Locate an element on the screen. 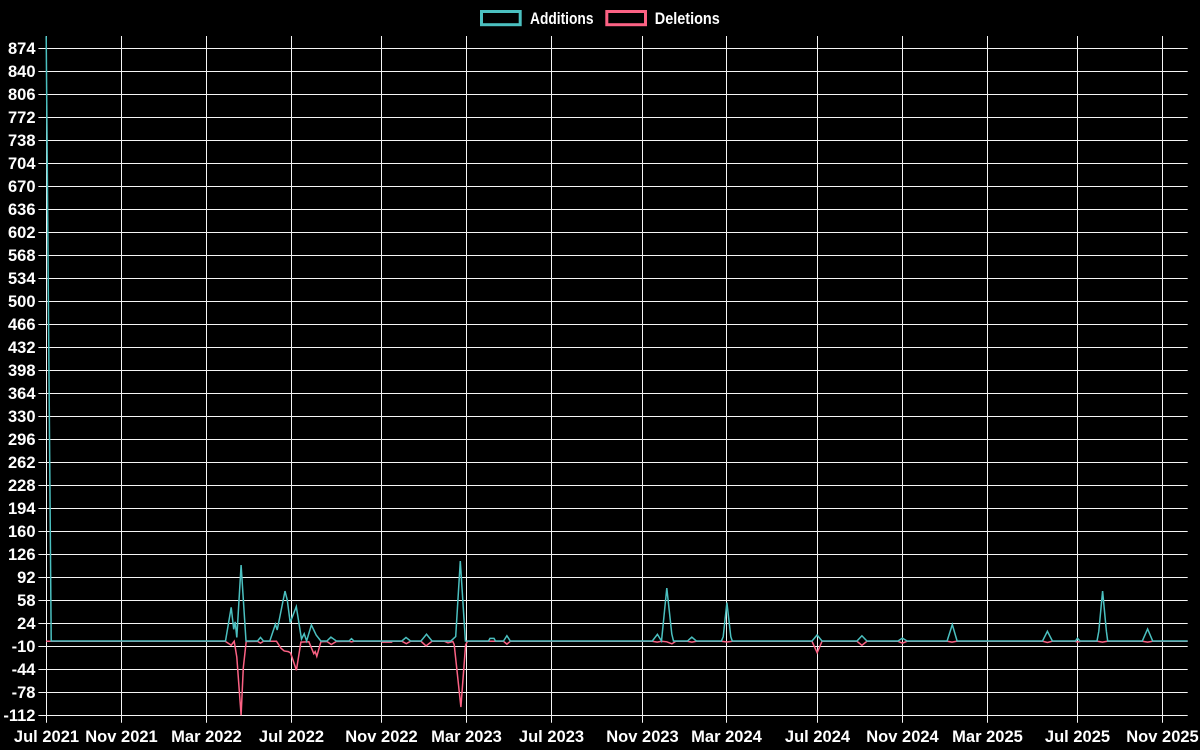 The width and height of the screenshot is (1200, 750). svg-text: 126 is located at coordinates (22, 555).